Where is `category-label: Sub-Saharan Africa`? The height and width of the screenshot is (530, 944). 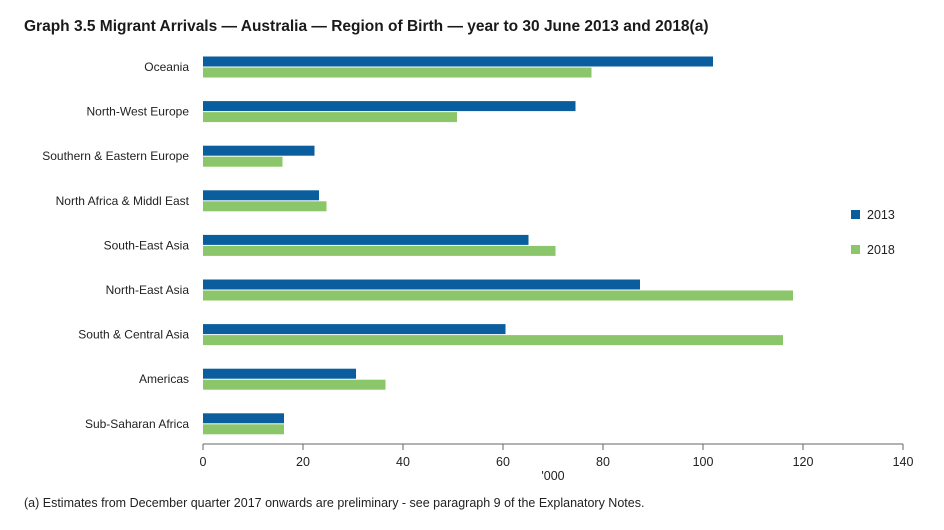
category-label: Sub-Saharan Africa is located at coordinates (137, 424).